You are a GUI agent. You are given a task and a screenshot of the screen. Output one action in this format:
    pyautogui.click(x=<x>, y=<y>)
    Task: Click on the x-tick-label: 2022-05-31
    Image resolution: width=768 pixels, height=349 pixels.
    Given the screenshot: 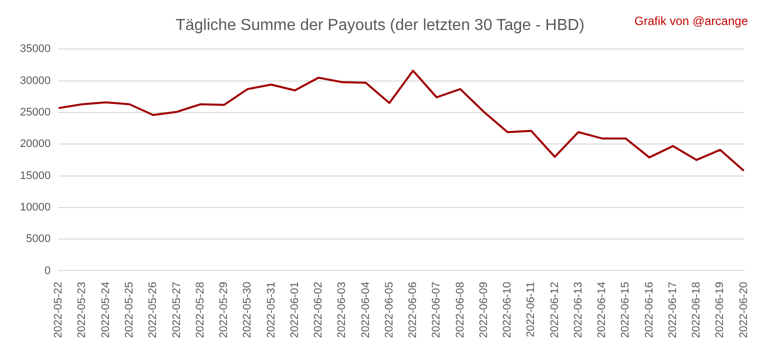 What is the action you would take?
    pyautogui.click(x=271, y=310)
    